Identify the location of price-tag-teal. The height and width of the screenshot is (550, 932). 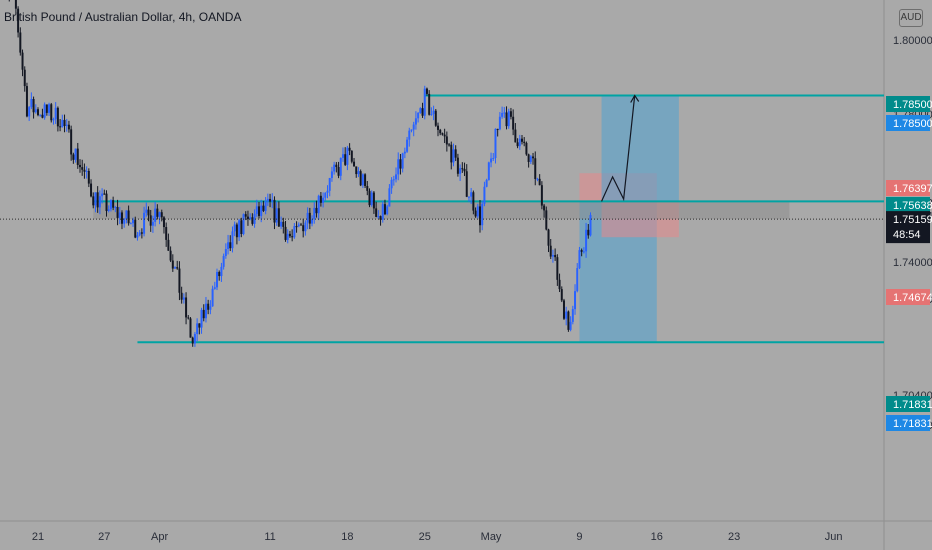
(908, 104).